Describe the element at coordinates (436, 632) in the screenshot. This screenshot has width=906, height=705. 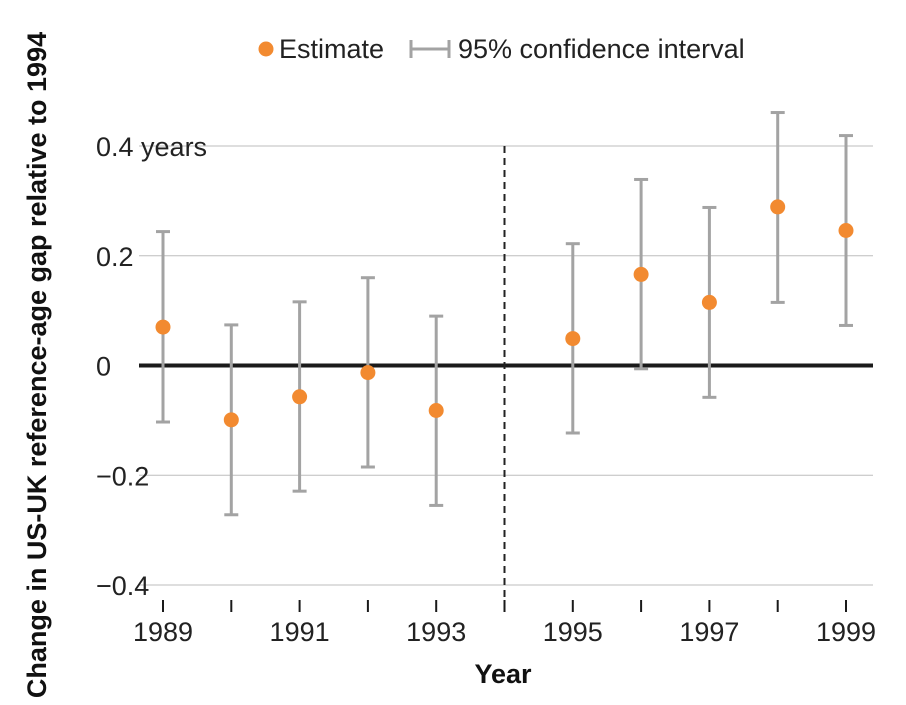
I see `x-tick-label: 1993` at that location.